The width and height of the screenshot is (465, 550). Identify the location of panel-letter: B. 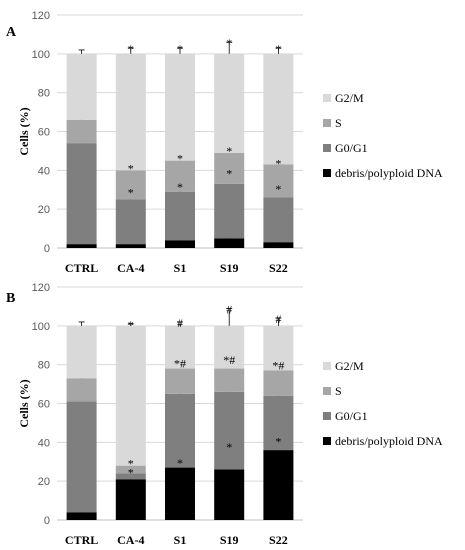
(10, 298).